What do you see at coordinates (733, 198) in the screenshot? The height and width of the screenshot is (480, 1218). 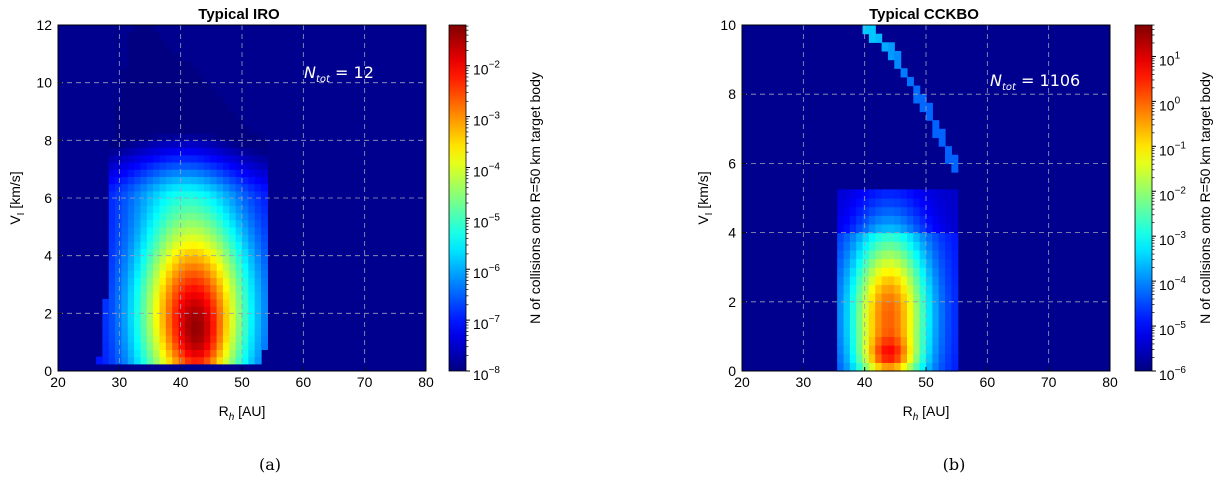 I see `y-ticks-b: 0 2 4 6 8 10` at bounding box center [733, 198].